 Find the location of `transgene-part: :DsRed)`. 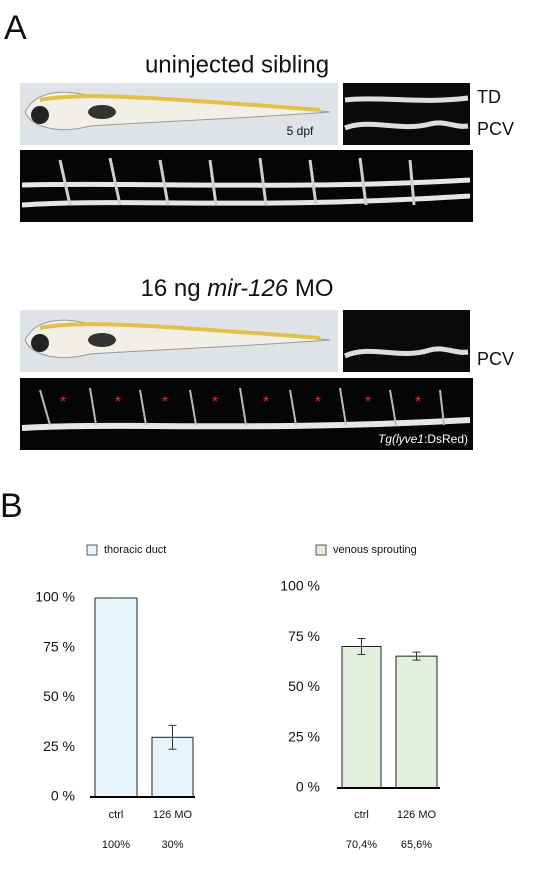

transgene-part: :DsRed) is located at coordinates (446, 439).